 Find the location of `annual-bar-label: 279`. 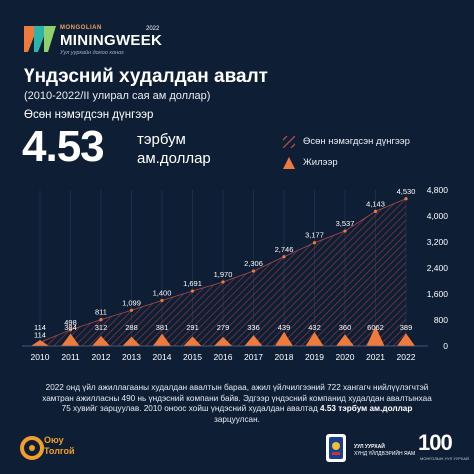

annual-bar-label: 279 is located at coordinates (223, 327).